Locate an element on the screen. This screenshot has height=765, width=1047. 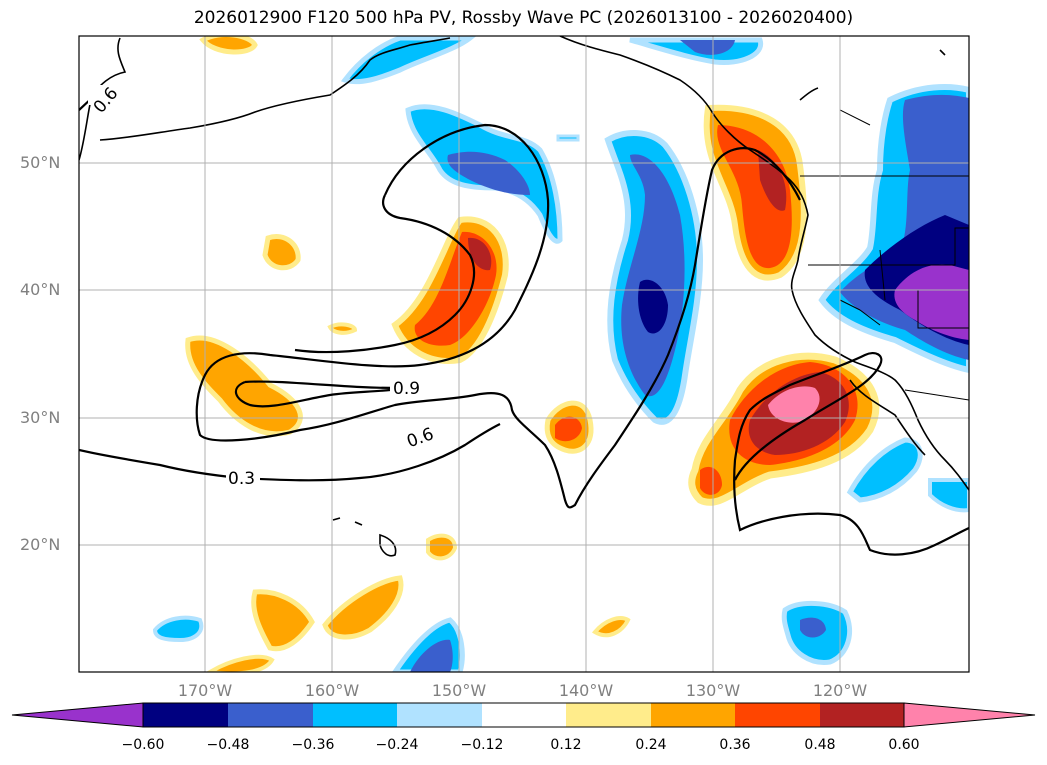
colorbar-tick-9: 0.48 is located at coordinates (820, 745).